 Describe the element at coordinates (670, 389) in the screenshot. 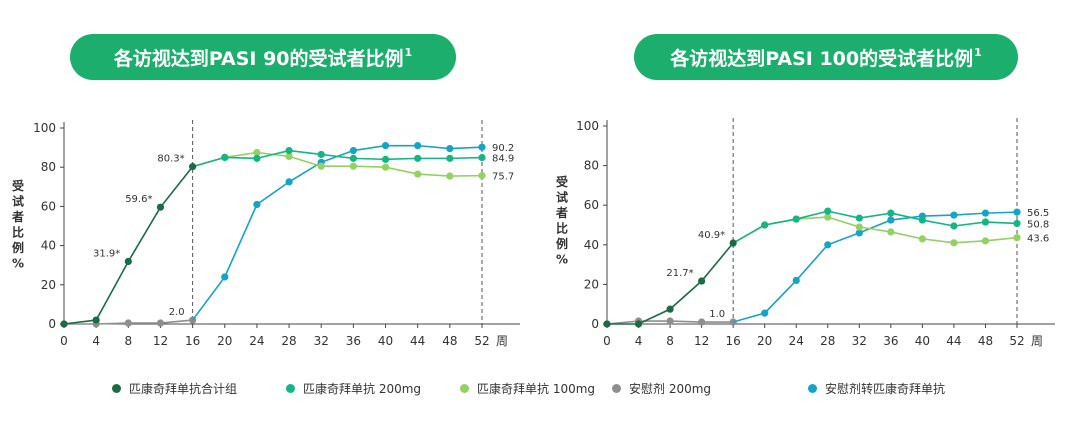

I see `legend-label: 安慰剂 200mg` at that location.